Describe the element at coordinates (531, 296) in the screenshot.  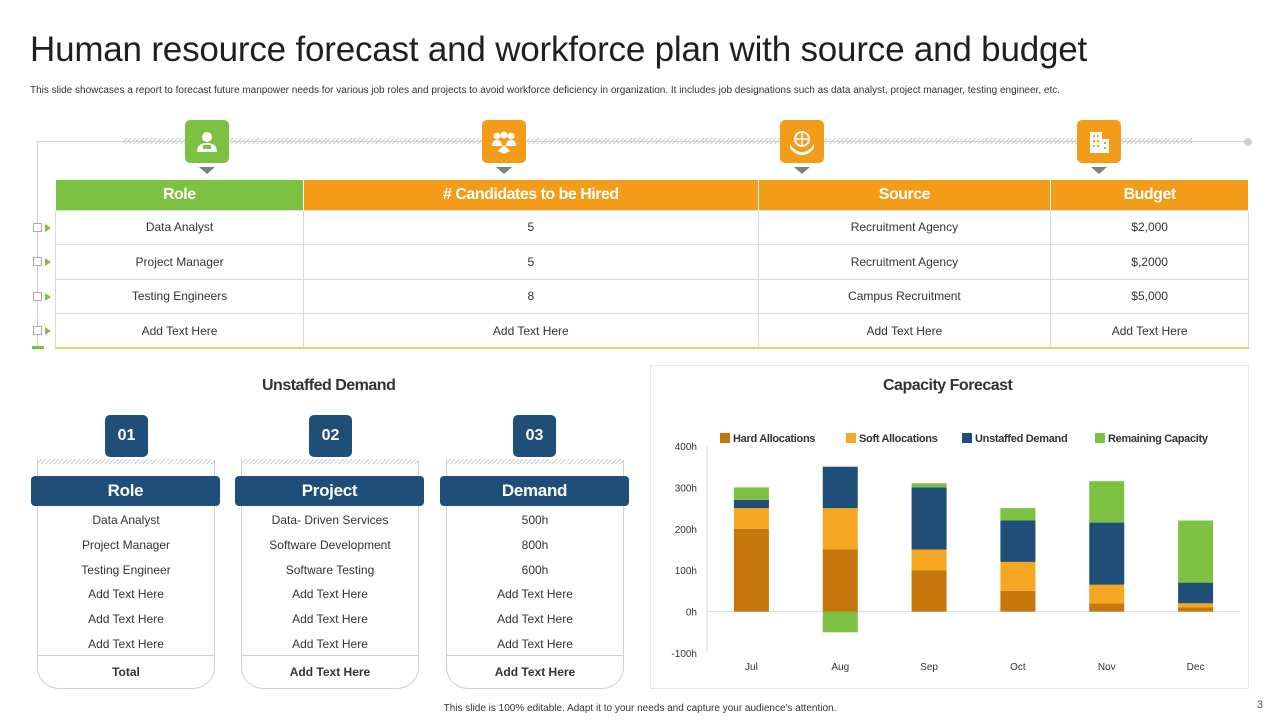
I see `cell-candidates: 8` at that location.